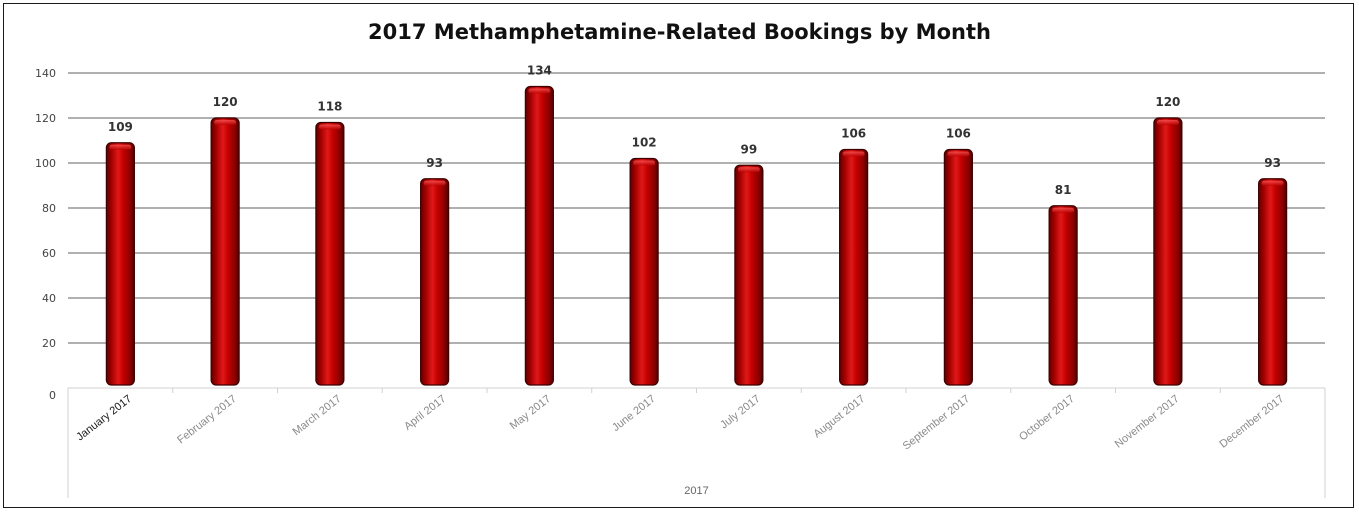 Image resolution: width=1359 pixels, height=512 pixels. Describe the element at coordinates (696, 491) in the screenshot. I see `x-group-label: 2017` at that location.